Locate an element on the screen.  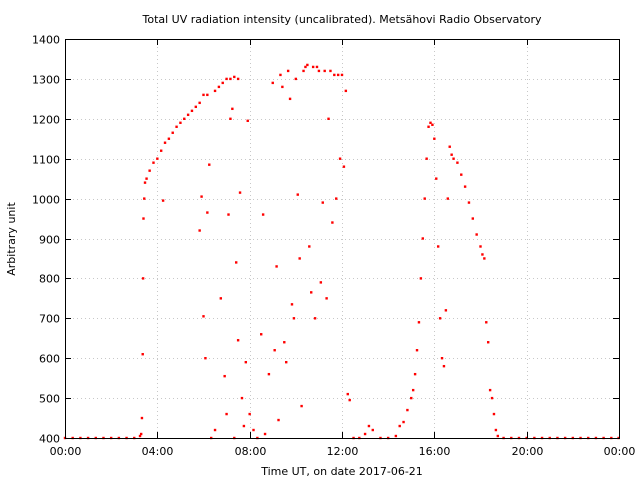
y-tick-label: 1000 is located at coordinates (46, 200).